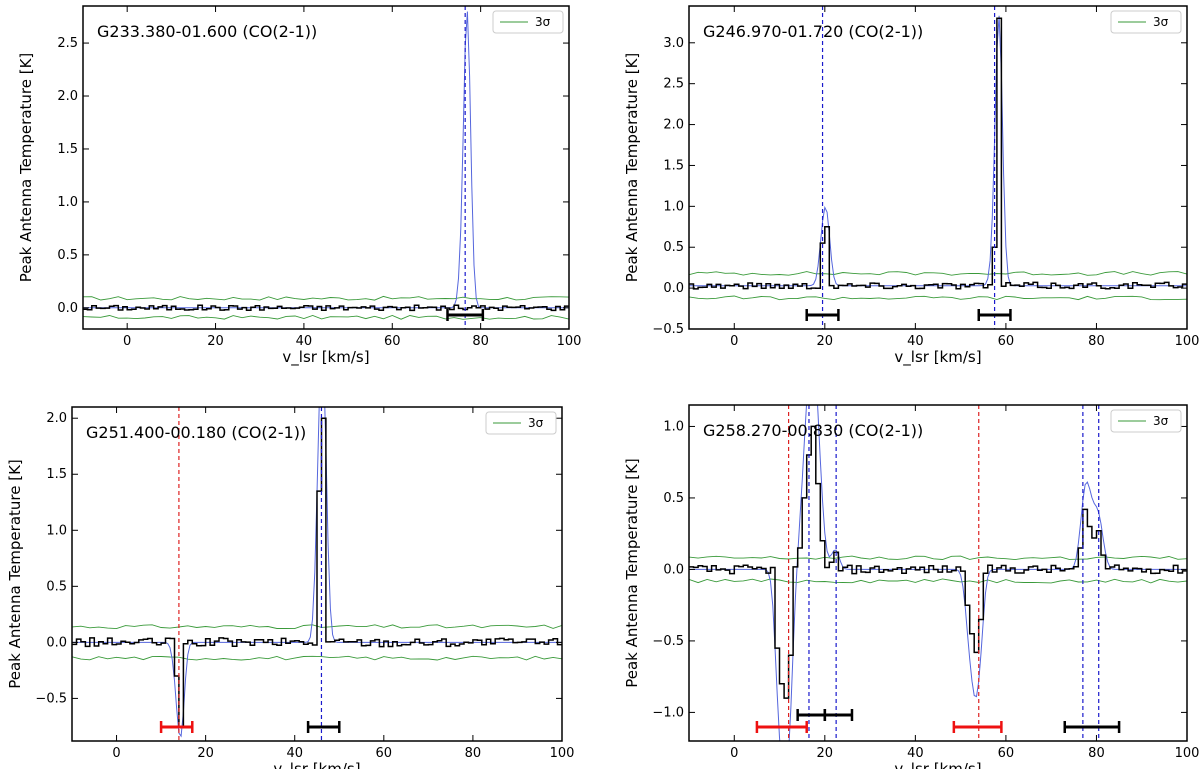  Describe the element at coordinates (207, 31) in the screenshot. I see `panel-title: G233.380-01.600 (CO(2-1))` at that location.